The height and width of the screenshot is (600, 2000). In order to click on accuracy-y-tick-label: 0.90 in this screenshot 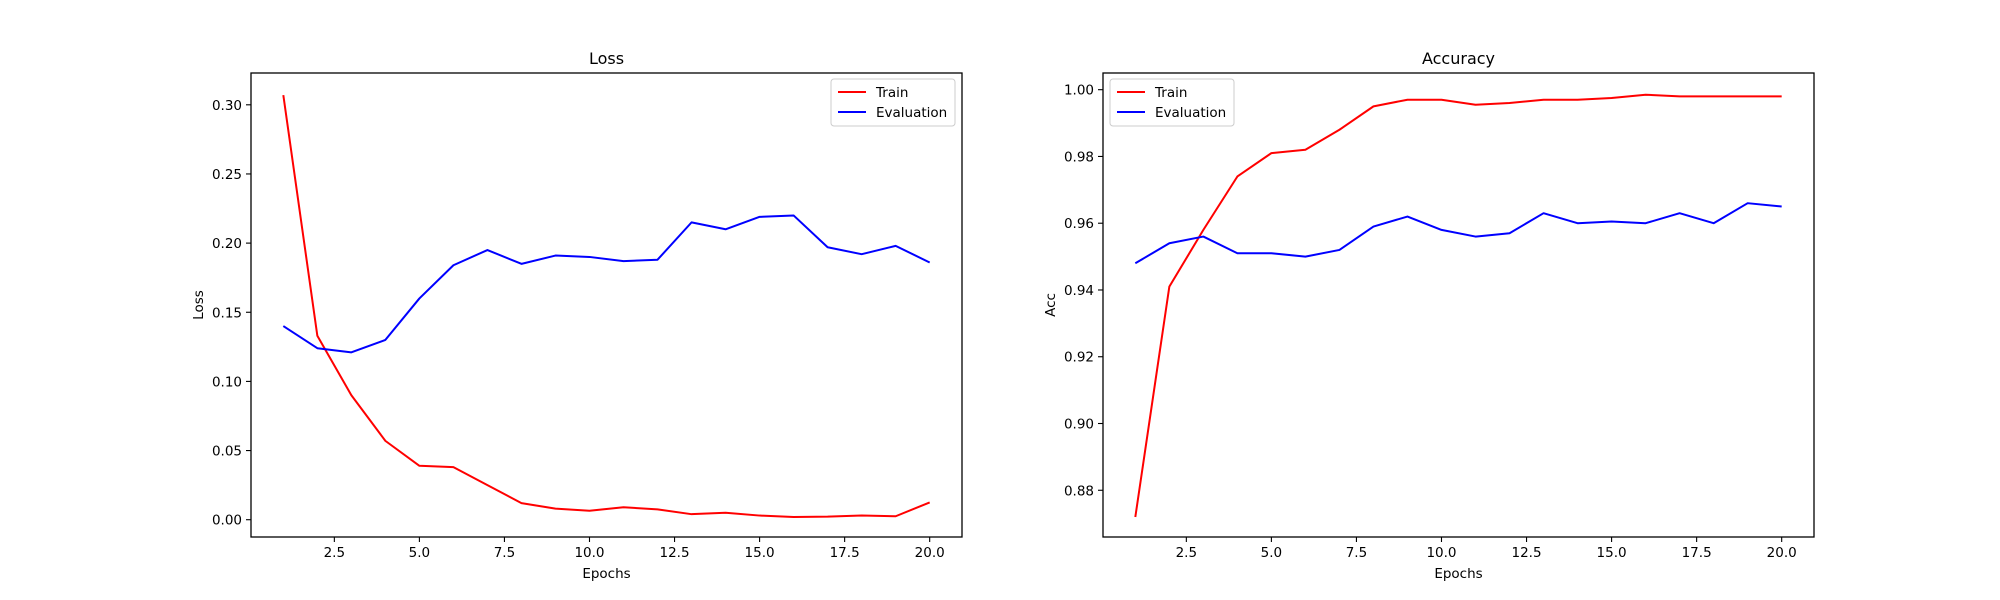, I will do `click(1079, 425)`.